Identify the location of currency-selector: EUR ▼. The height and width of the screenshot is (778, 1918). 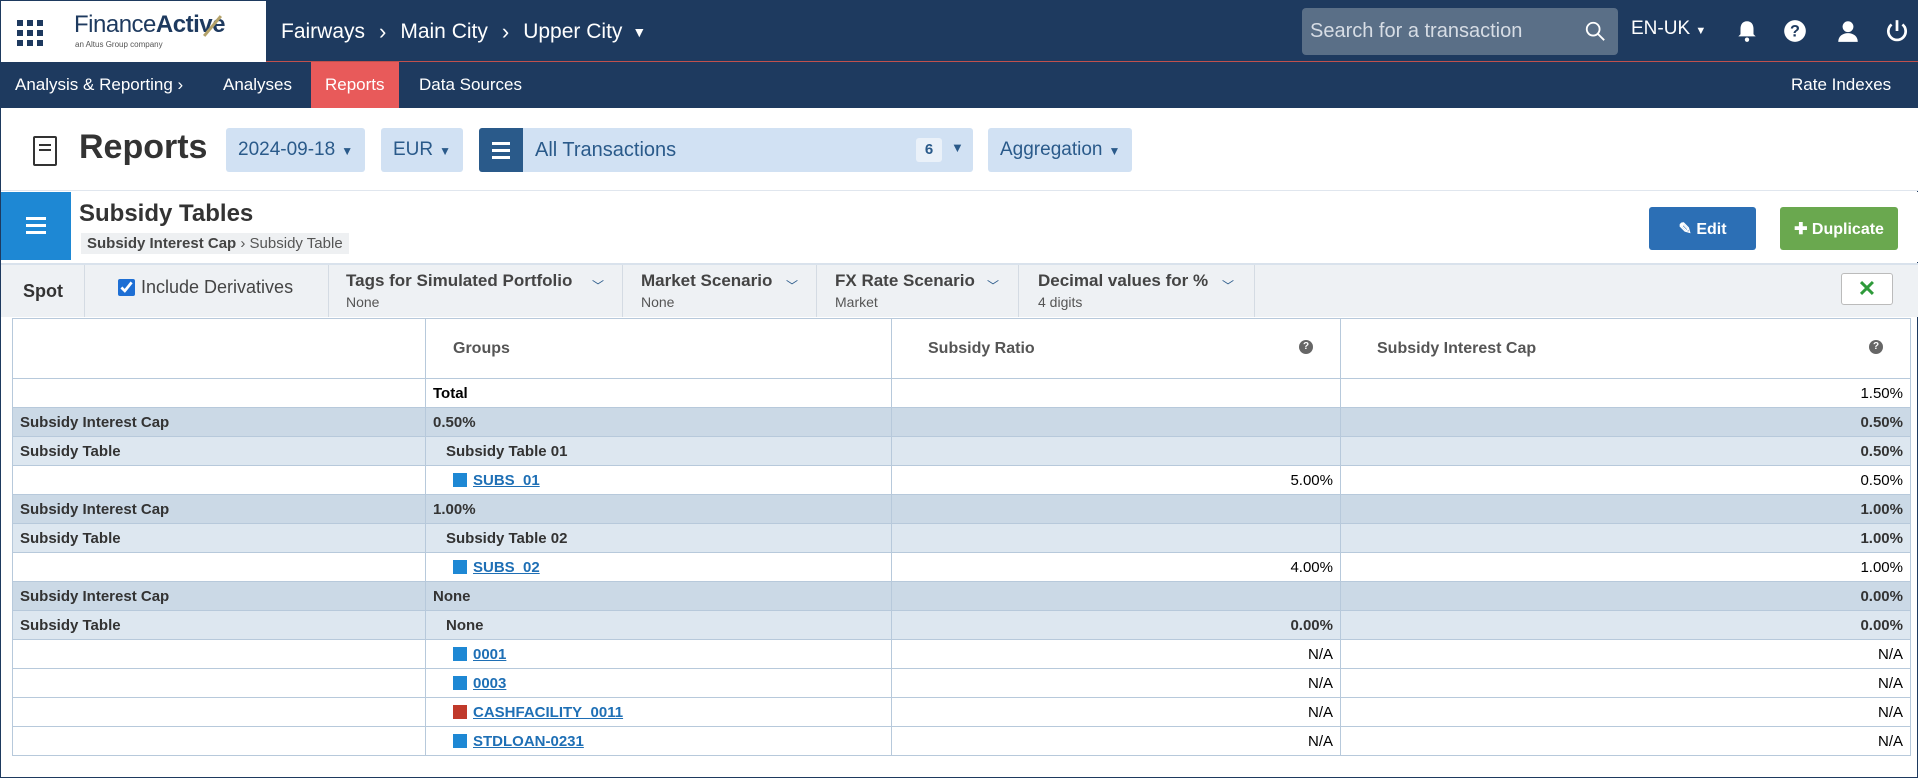
(422, 150).